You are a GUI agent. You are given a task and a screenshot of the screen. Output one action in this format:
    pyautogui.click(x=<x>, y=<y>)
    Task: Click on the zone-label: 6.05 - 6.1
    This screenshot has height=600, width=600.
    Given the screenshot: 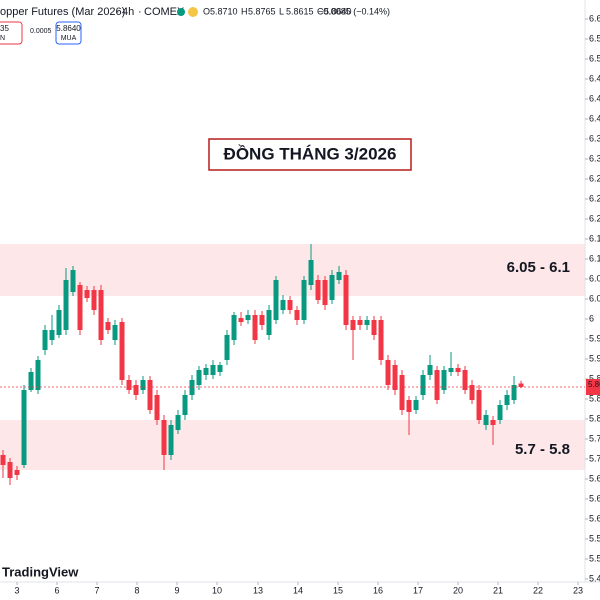 What is the action you would take?
    pyautogui.click(x=538, y=267)
    